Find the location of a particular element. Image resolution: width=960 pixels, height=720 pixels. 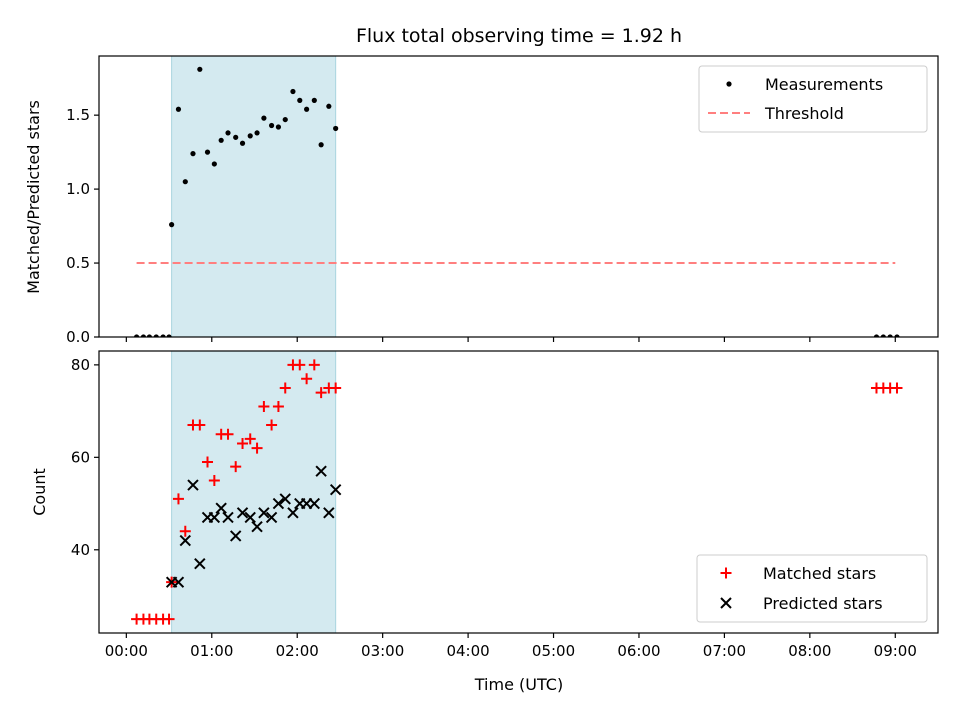

x-tick-label: 04:00 is located at coordinates (467, 651).